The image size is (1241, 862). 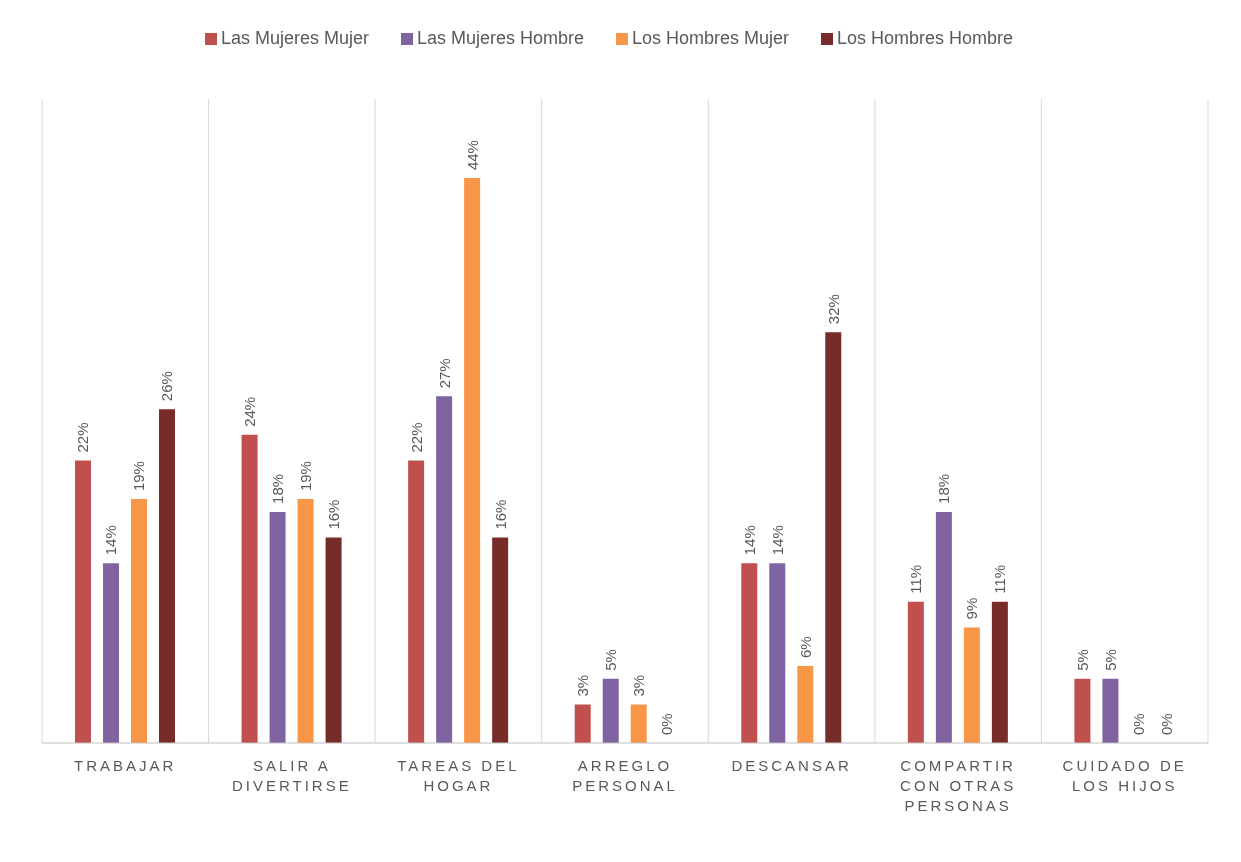 What do you see at coordinates (791, 765) in the screenshot?
I see `x-tick-label: DESCANSAR` at bounding box center [791, 765].